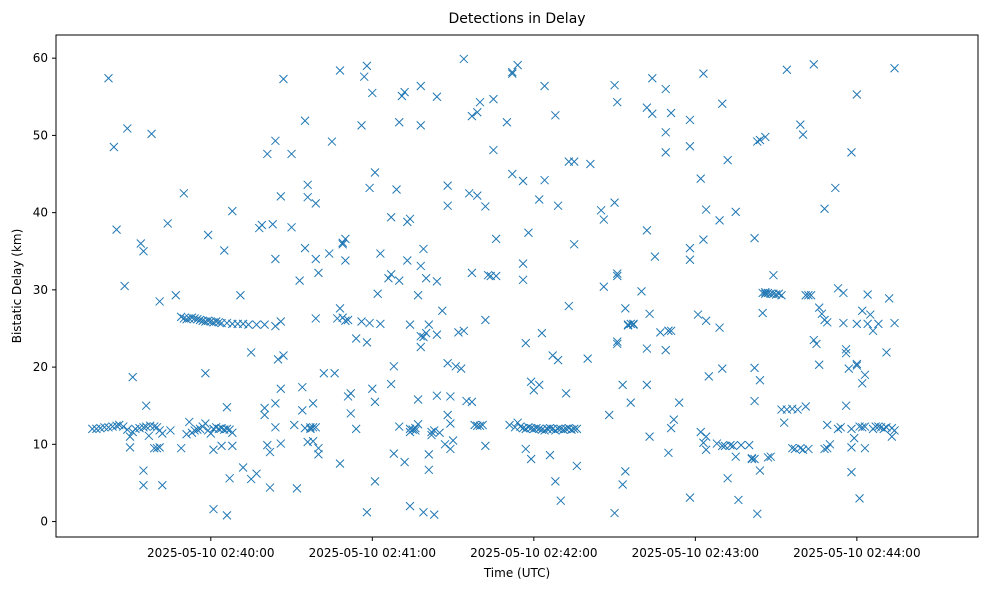 This screenshot has width=989, height=590. Describe the element at coordinates (516, 573) in the screenshot. I see `x-axis-label: Time (UTC)` at that location.